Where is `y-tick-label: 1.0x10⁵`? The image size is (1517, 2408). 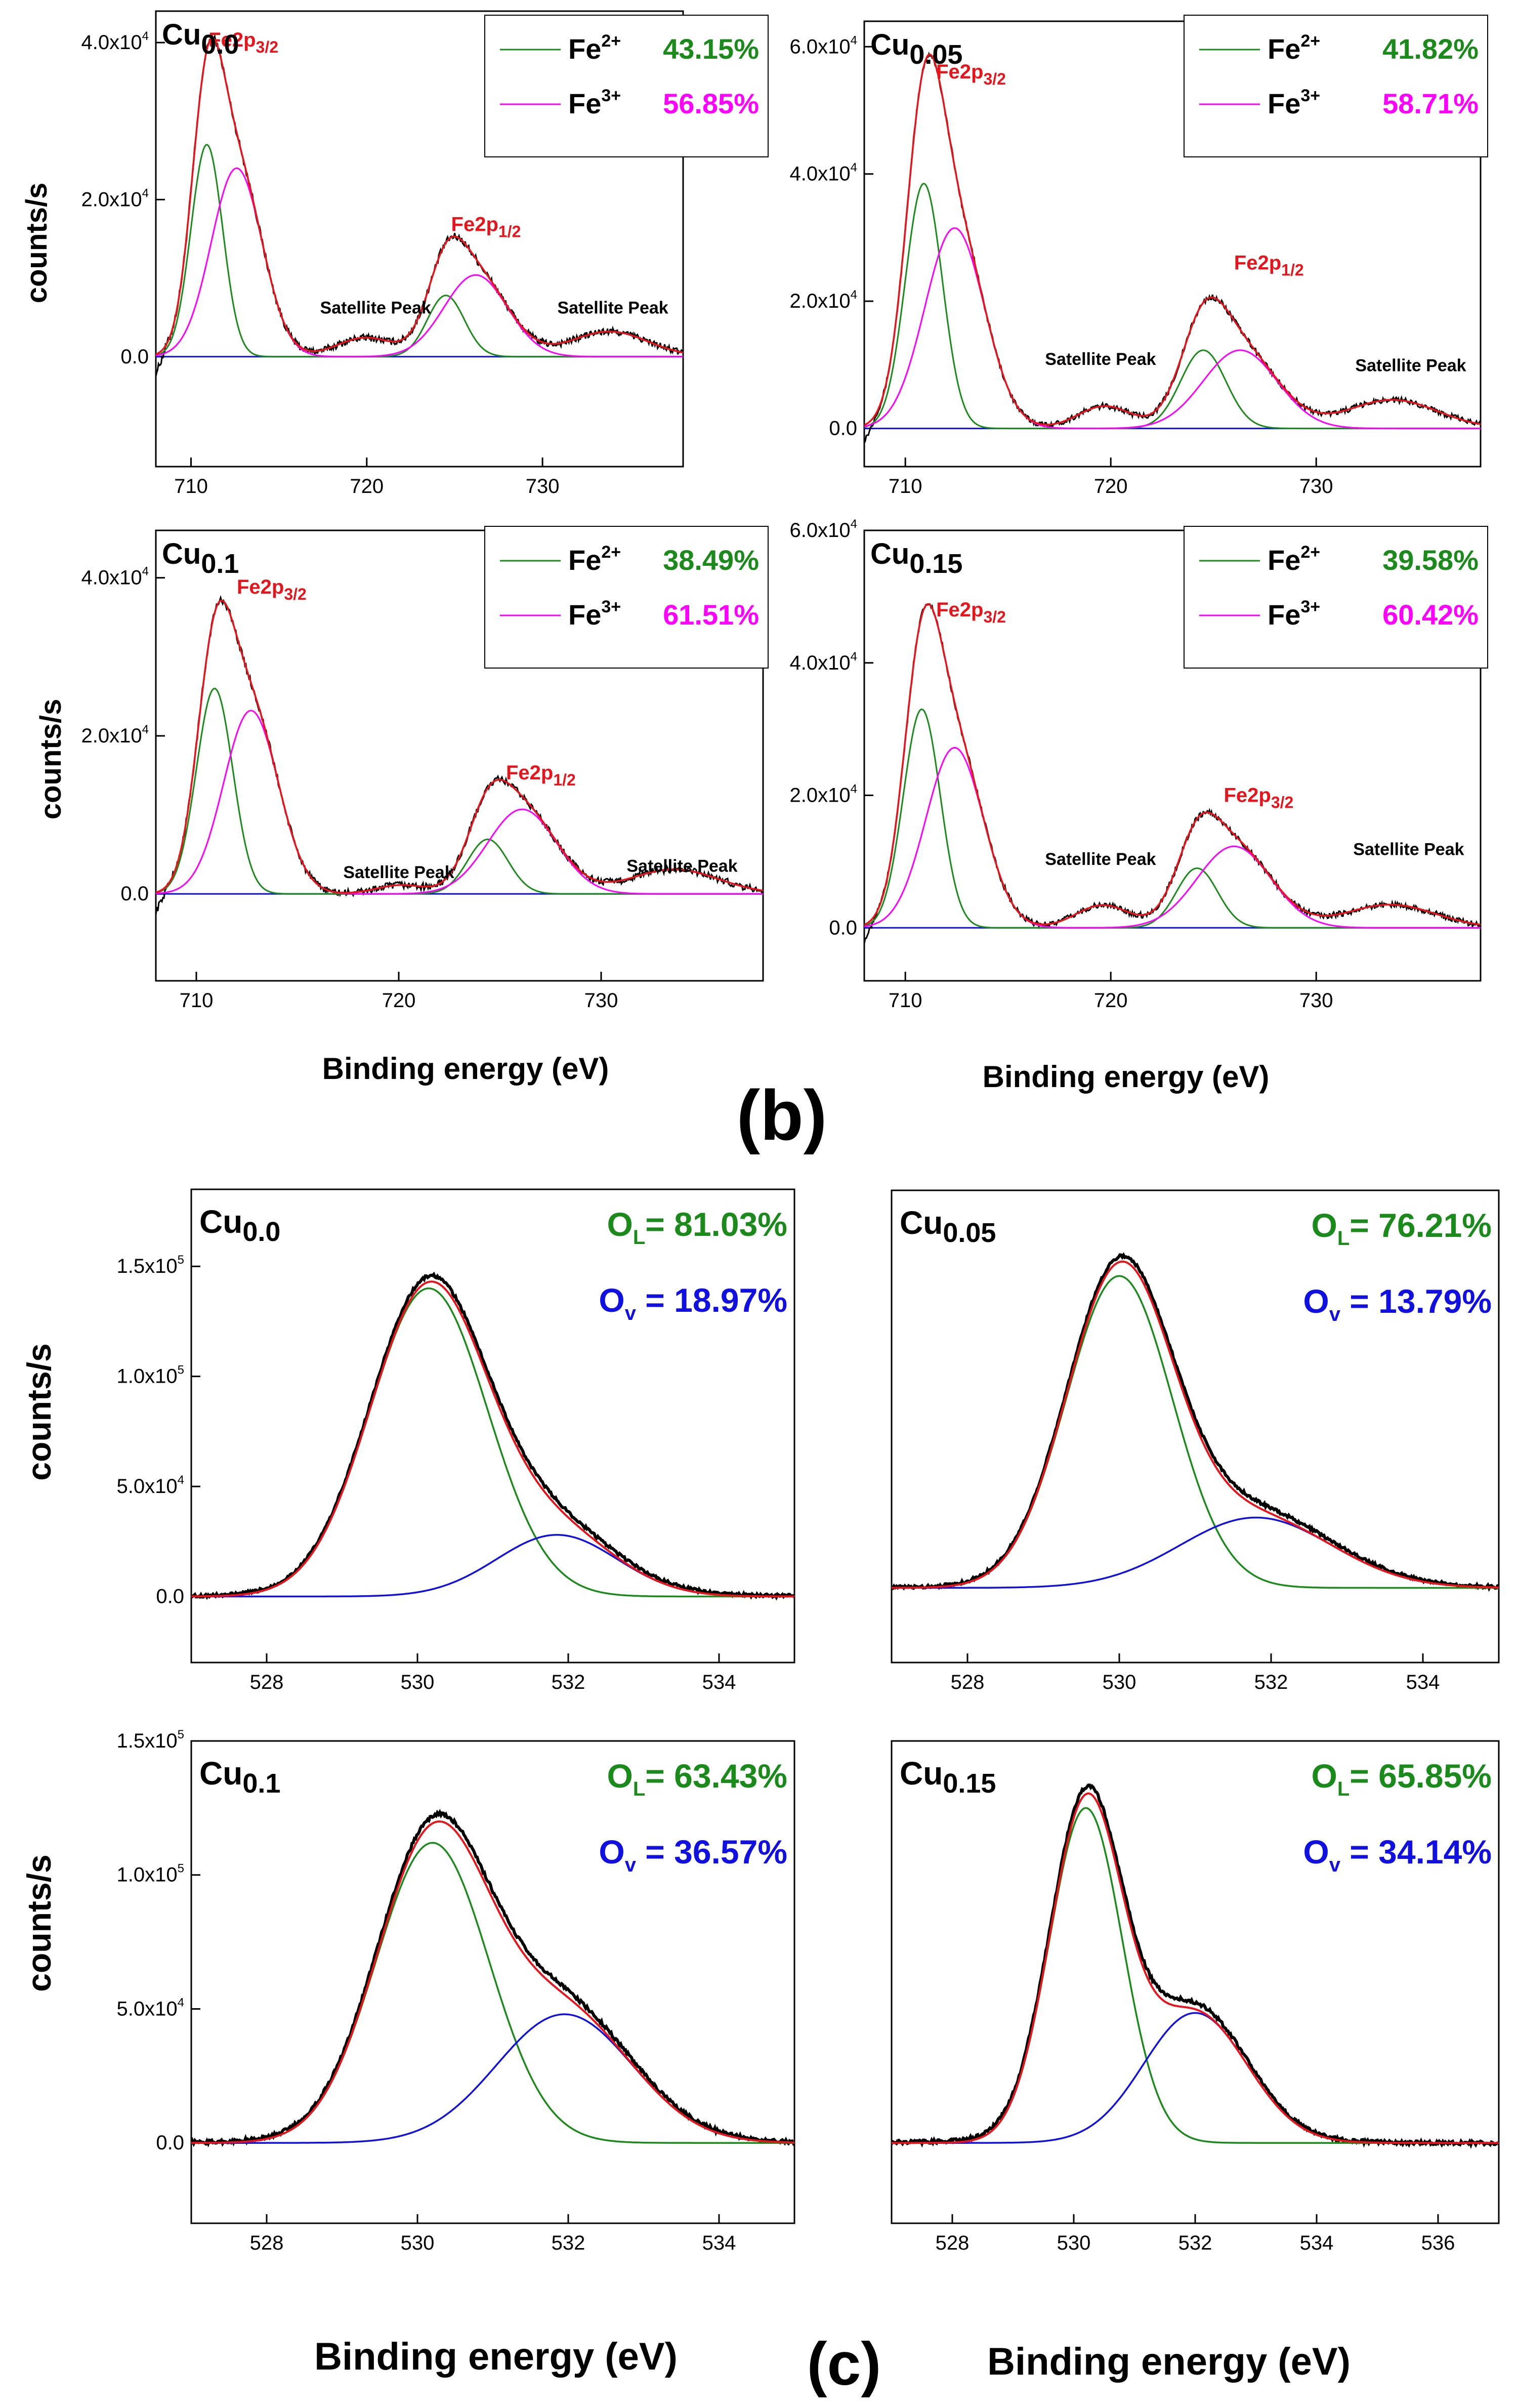 y-tick-label: 1.0x10⁵ is located at coordinates (150, 1375).